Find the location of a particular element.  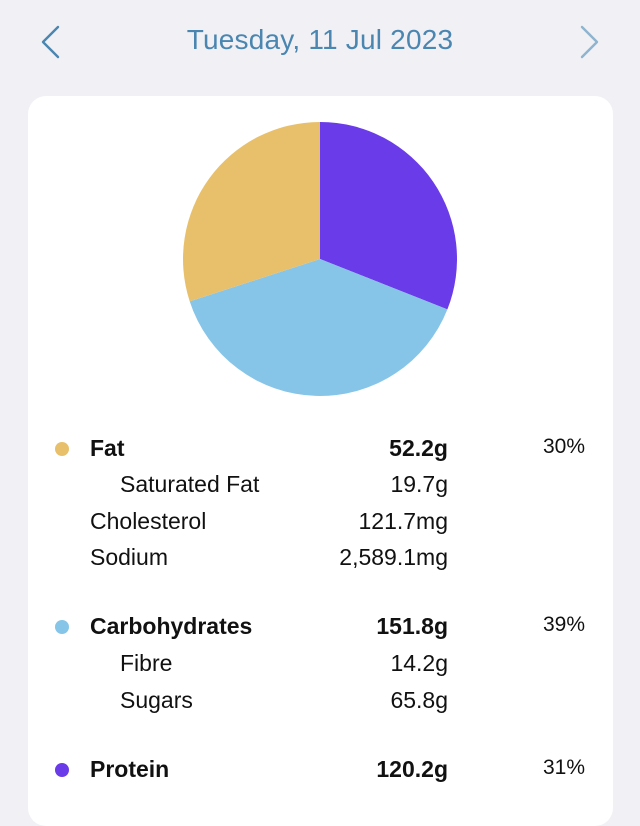

chevron-left-icon is located at coordinates (50, 42).